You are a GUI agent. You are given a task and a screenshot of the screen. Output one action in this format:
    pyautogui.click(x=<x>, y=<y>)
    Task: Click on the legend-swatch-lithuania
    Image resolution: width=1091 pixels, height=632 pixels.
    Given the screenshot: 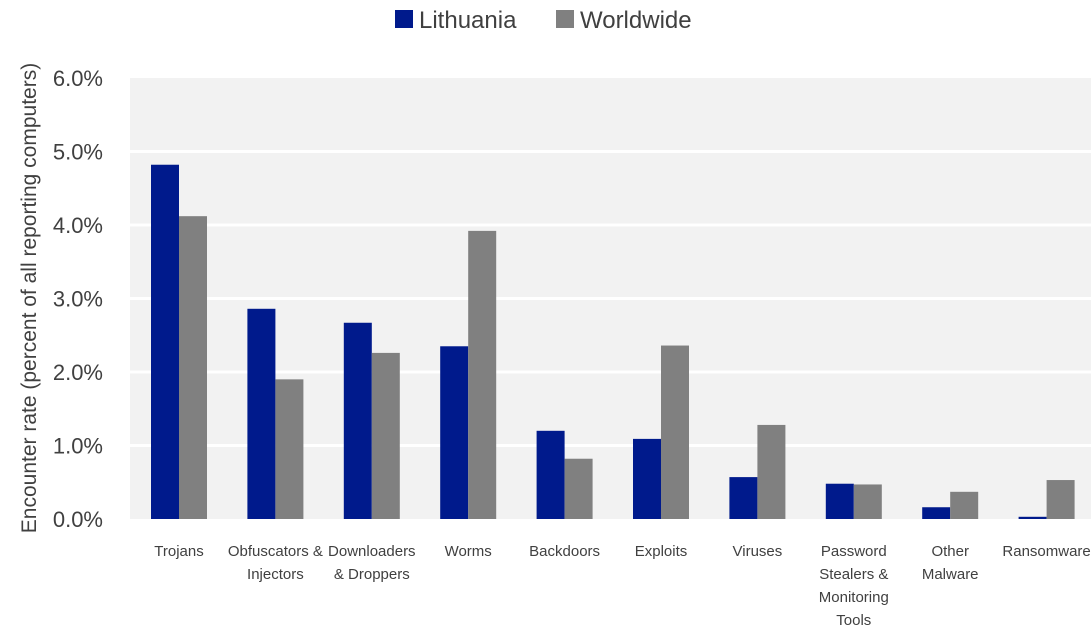 What is the action you would take?
    pyautogui.click(x=404, y=19)
    